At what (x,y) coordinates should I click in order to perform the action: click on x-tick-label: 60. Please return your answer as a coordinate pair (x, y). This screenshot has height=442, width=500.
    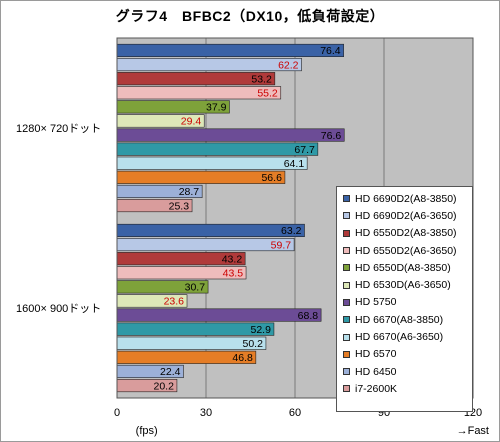
    Looking at the image, I should click on (295, 413).